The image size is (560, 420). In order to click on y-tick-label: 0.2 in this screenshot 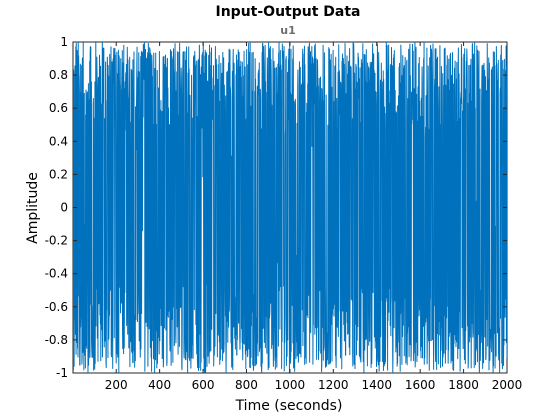, I will do `click(58, 174)`.